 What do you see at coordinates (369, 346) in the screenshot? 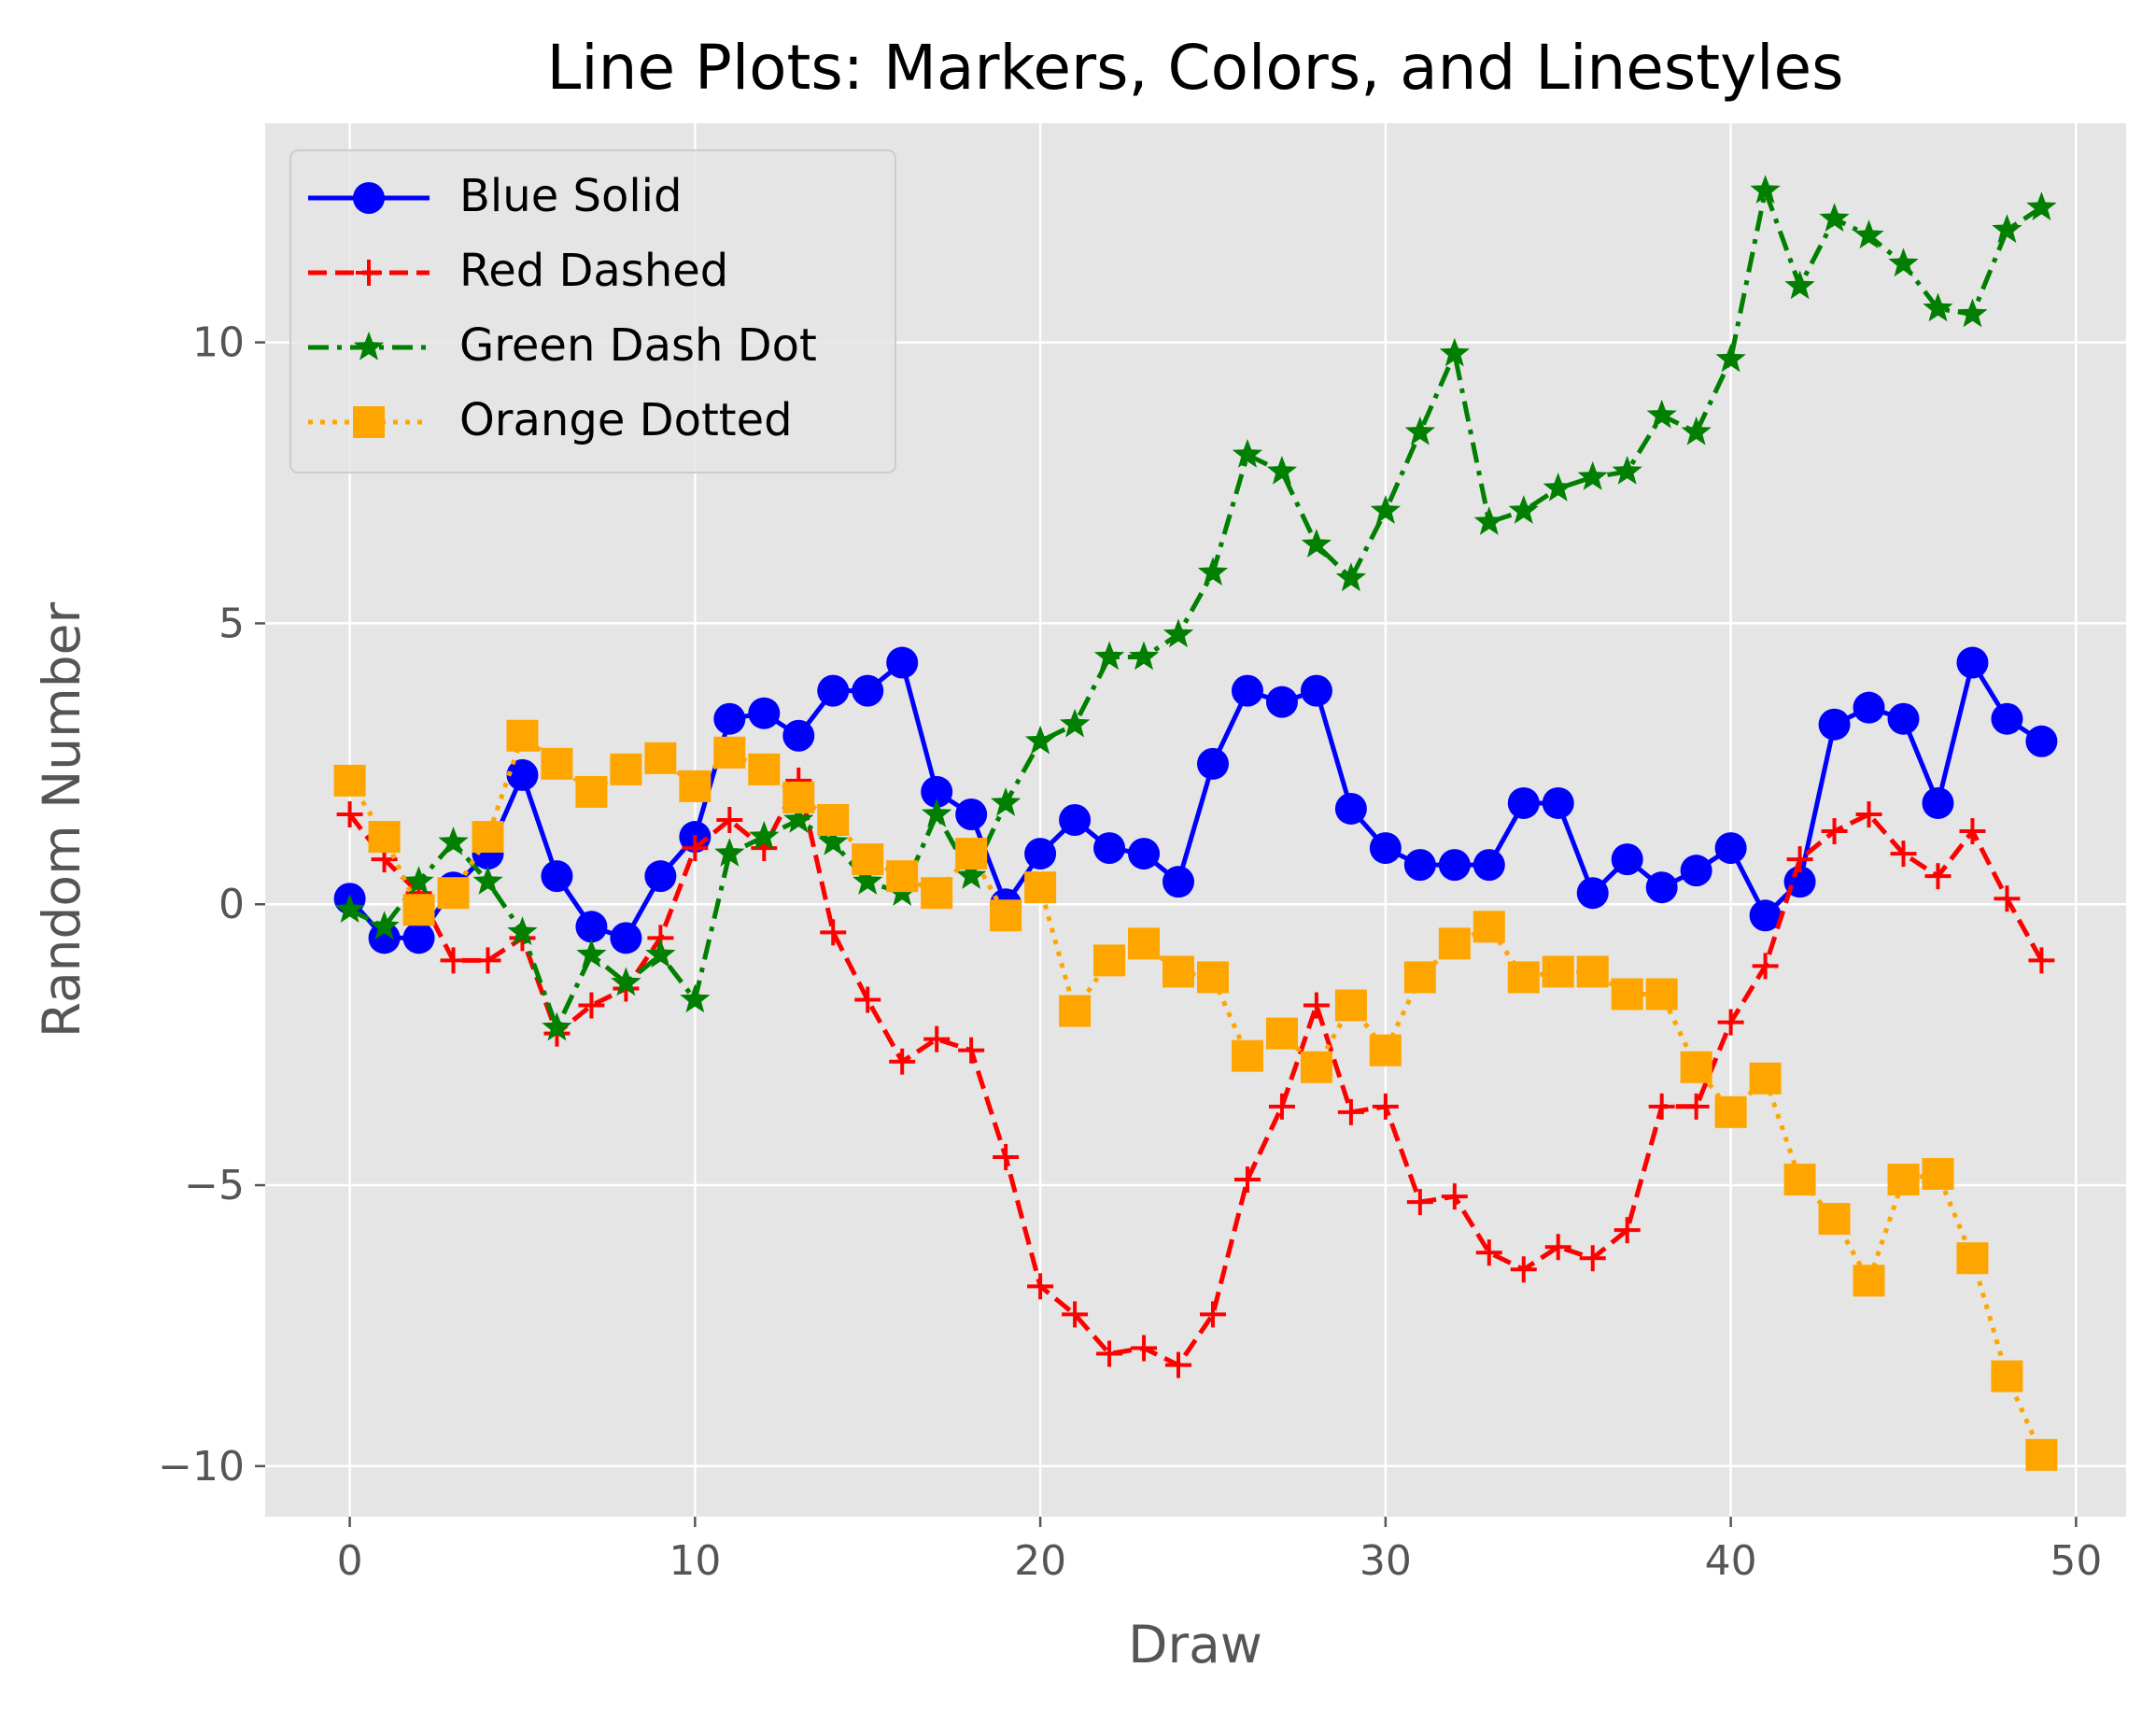
I see `legend-marker-green-dash-dot` at bounding box center [369, 346].